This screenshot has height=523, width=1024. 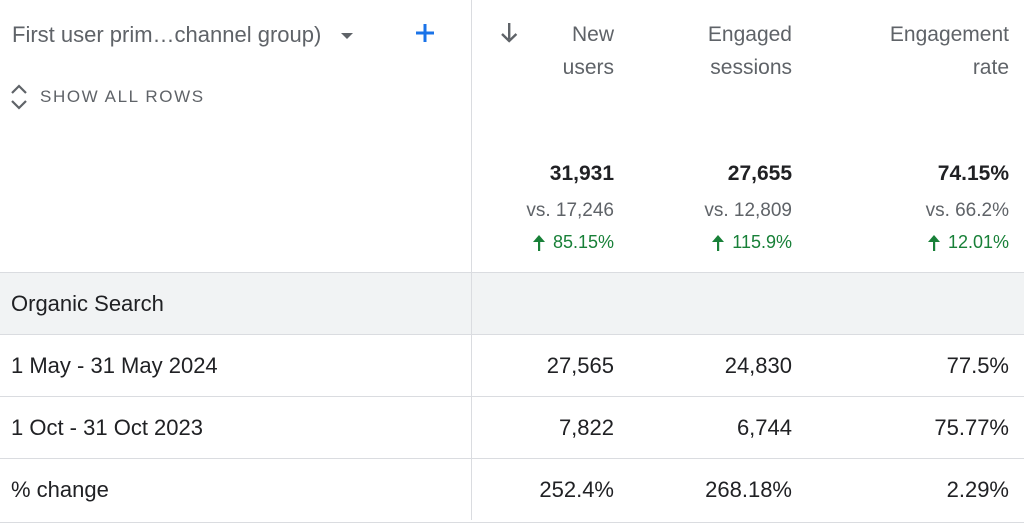 I want to click on show-all-rows-button: SHOW ALL ROWS, so click(x=107, y=97).